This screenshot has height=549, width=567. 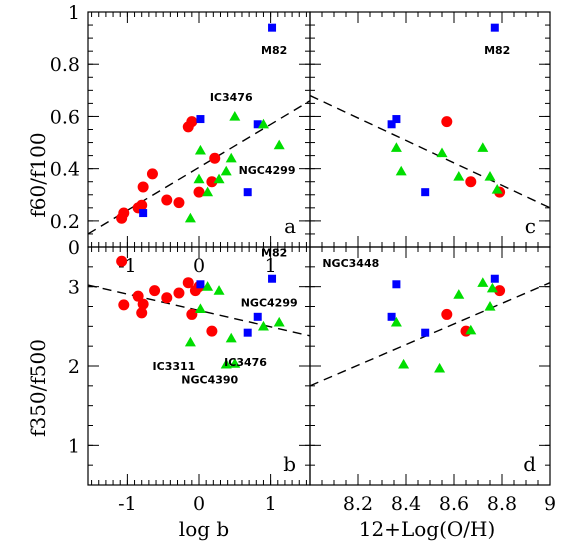 What do you see at coordinates (530, 226) in the screenshot?
I see `panel-letter-c: c` at bounding box center [530, 226].